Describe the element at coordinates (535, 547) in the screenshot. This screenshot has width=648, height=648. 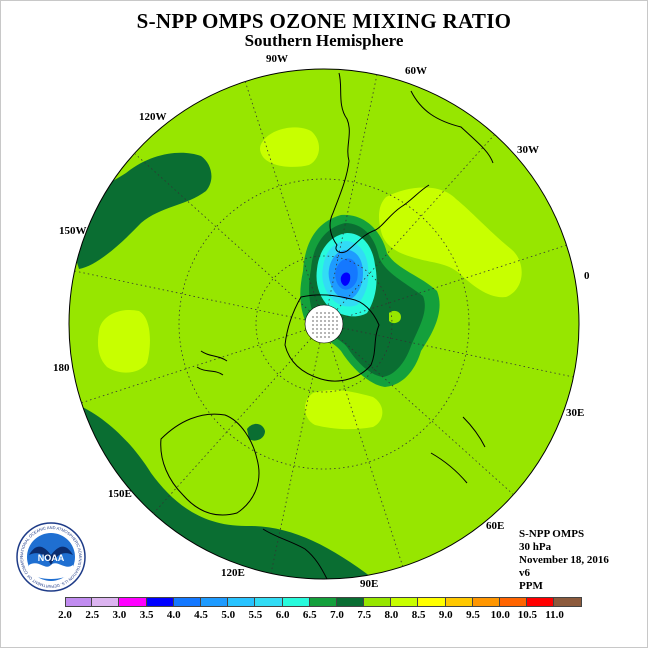
I see `info-pressure-level: 30 hPa` at that location.